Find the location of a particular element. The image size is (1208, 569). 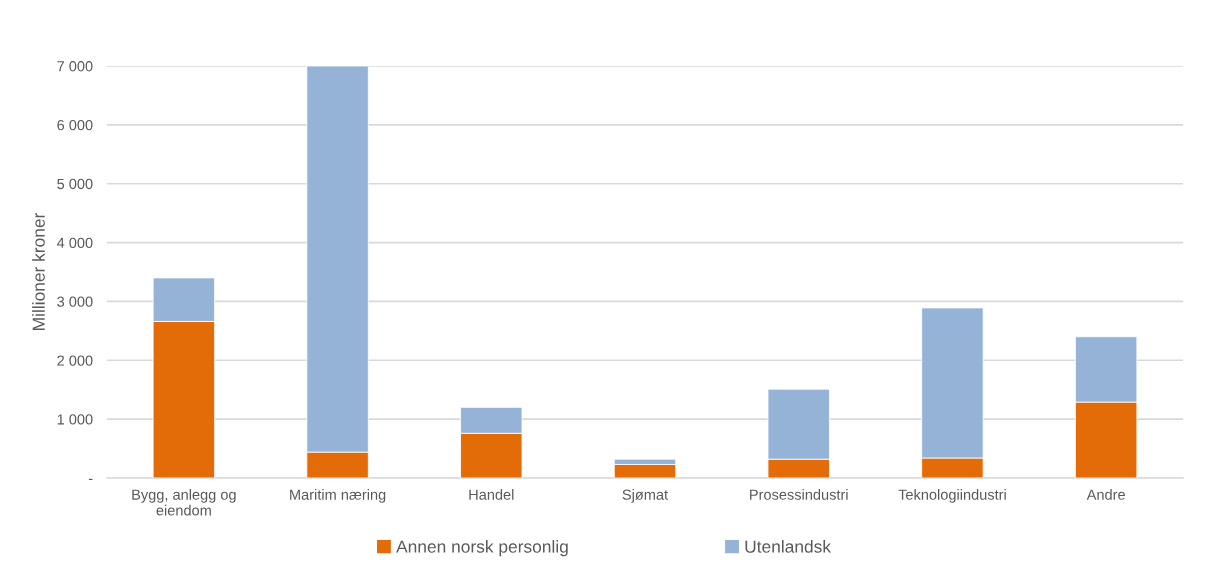

legend-label: Utenlandsk is located at coordinates (788, 546).